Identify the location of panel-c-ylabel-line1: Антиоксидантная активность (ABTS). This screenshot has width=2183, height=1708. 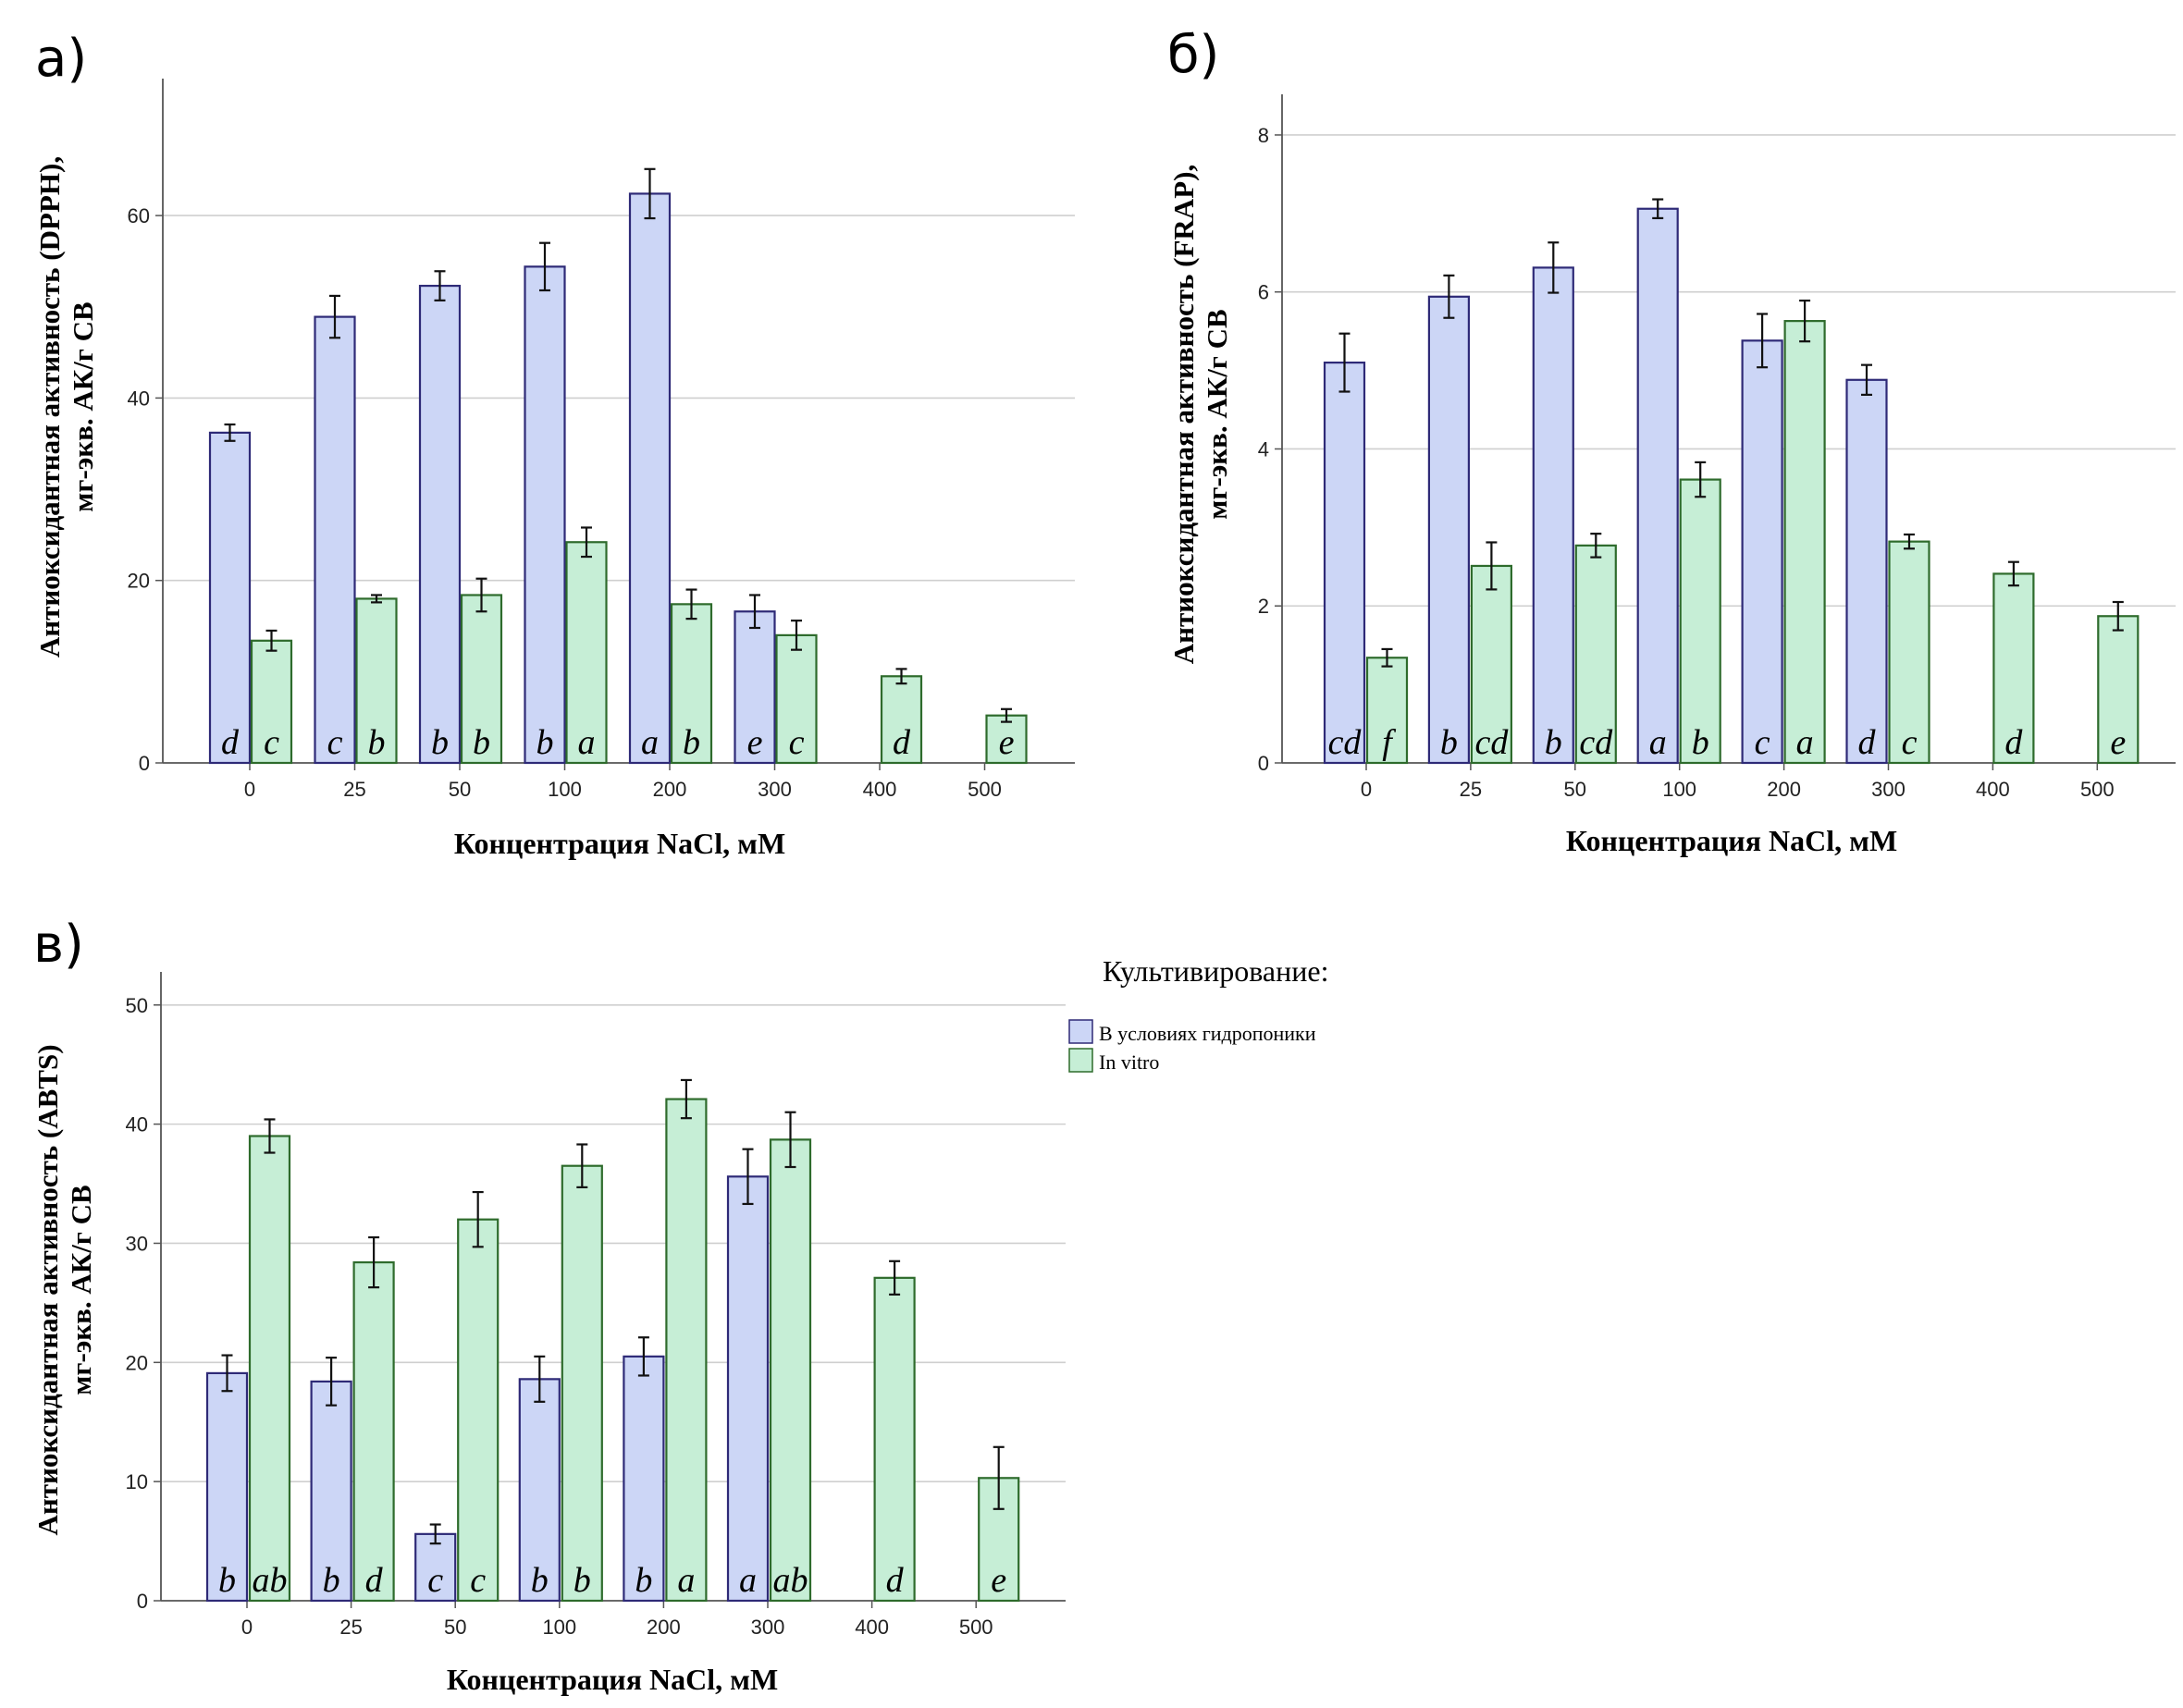
(48, 1289).